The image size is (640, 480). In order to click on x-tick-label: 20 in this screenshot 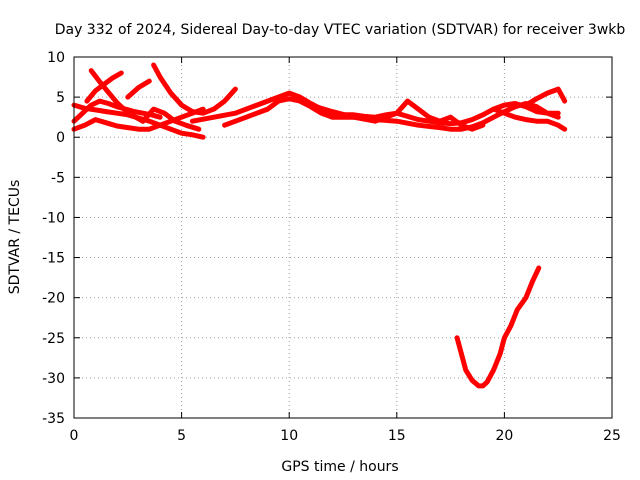, I will do `click(504, 436)`.